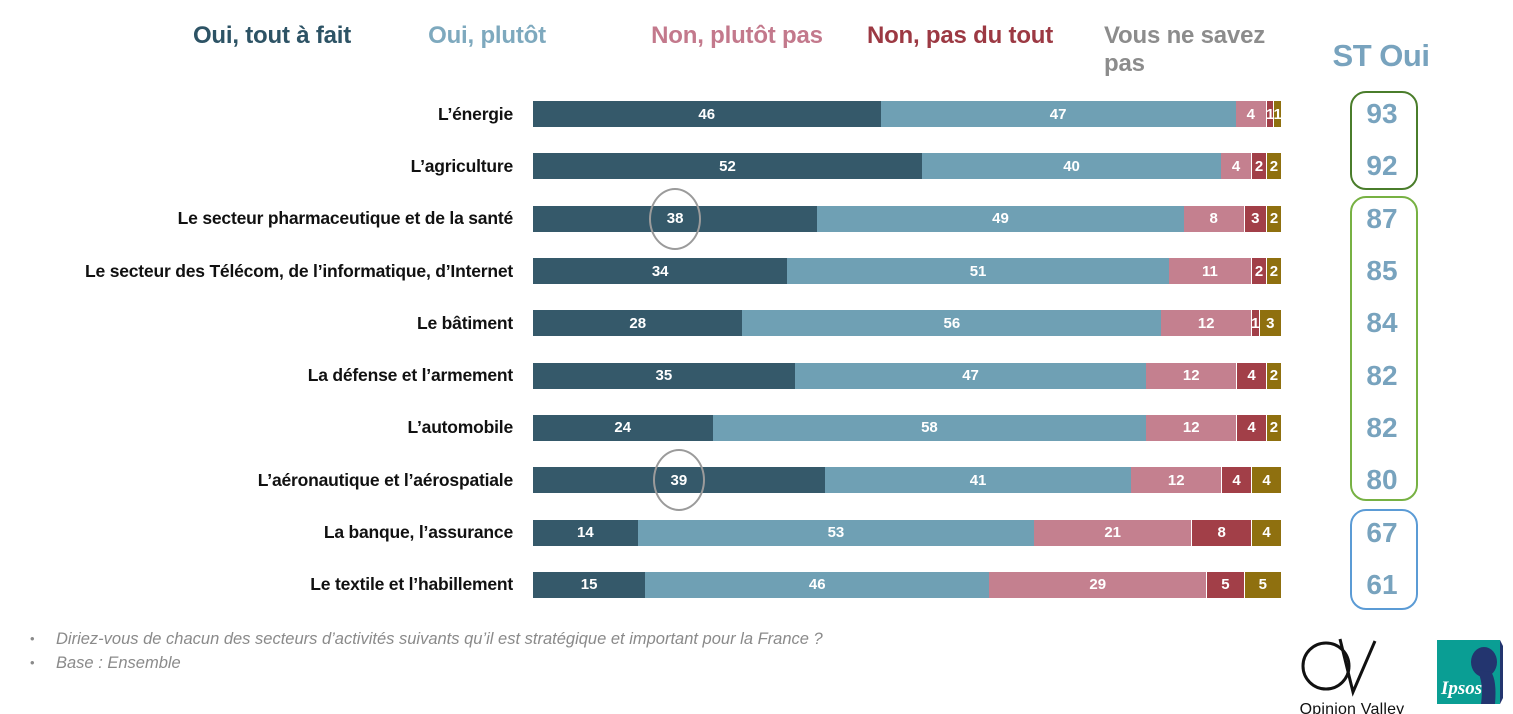 The image size is (1513, 714). Describe the element at coordinates (1113, 533) in the screenshot. I see `segment-value: 21` at that location.